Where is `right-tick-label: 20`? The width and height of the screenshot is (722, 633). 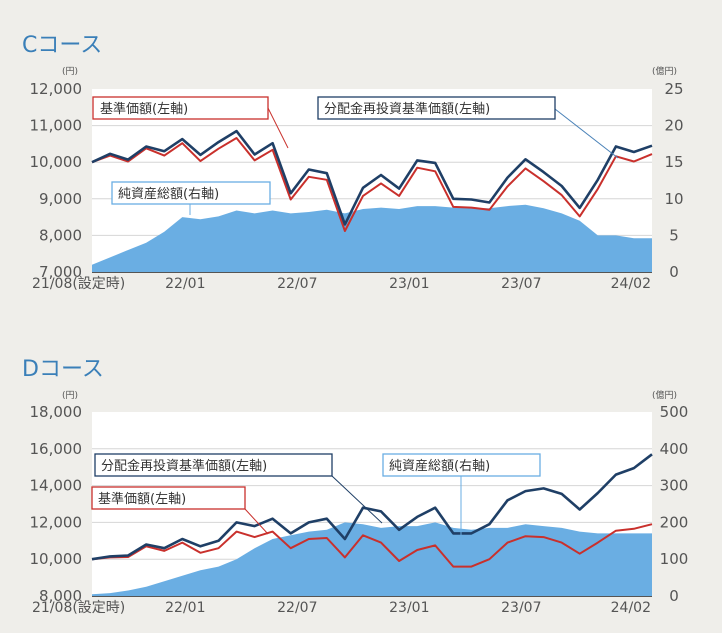 right-tick-label: 20 is located at coordinates (673, 126).